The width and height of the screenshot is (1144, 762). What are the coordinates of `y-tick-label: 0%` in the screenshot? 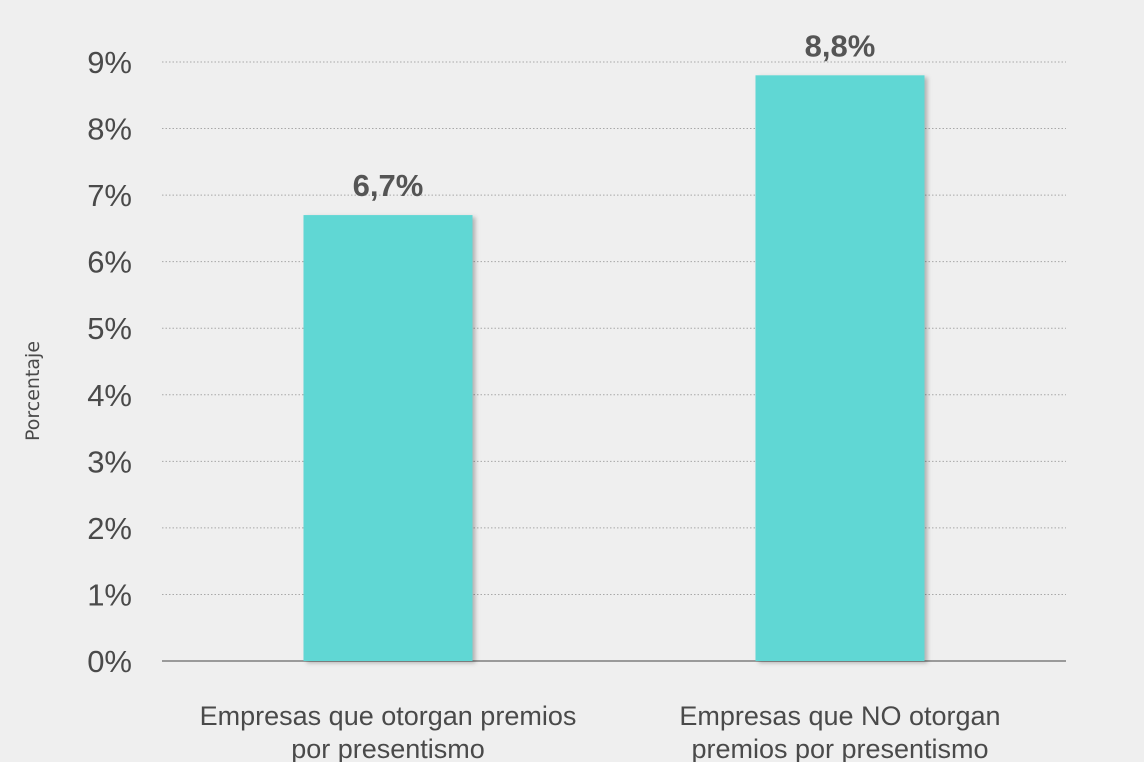 It's located at (109, 661).